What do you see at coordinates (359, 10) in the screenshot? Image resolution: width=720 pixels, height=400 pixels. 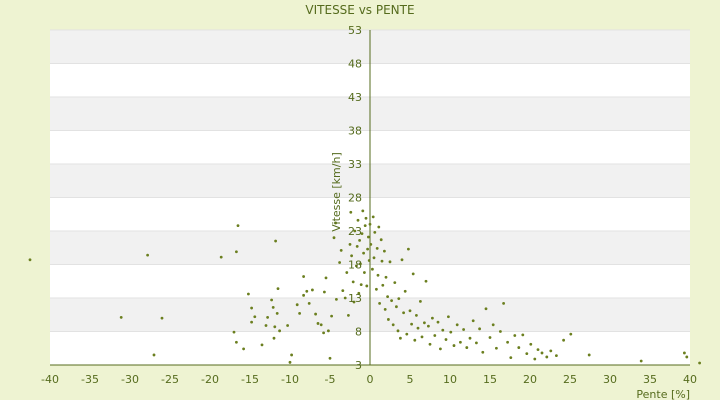 I see `chart-title: VITESSE vs PENTE` at bounding box center [359, 10].